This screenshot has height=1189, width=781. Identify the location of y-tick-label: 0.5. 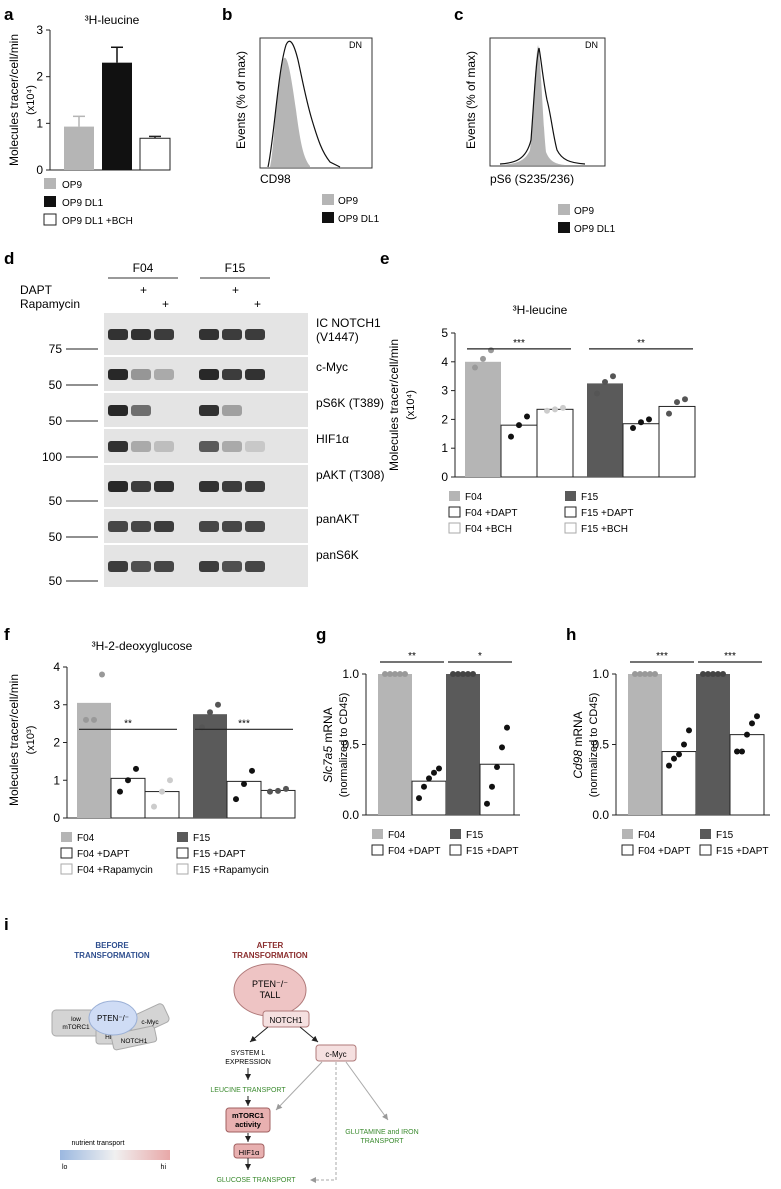
(350, 745).